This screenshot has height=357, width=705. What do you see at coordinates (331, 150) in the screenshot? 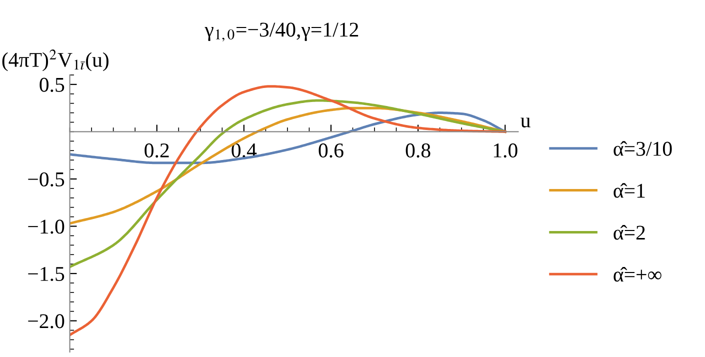
I see `x-tick-label: 0.6` at bounding box center [331, 150].